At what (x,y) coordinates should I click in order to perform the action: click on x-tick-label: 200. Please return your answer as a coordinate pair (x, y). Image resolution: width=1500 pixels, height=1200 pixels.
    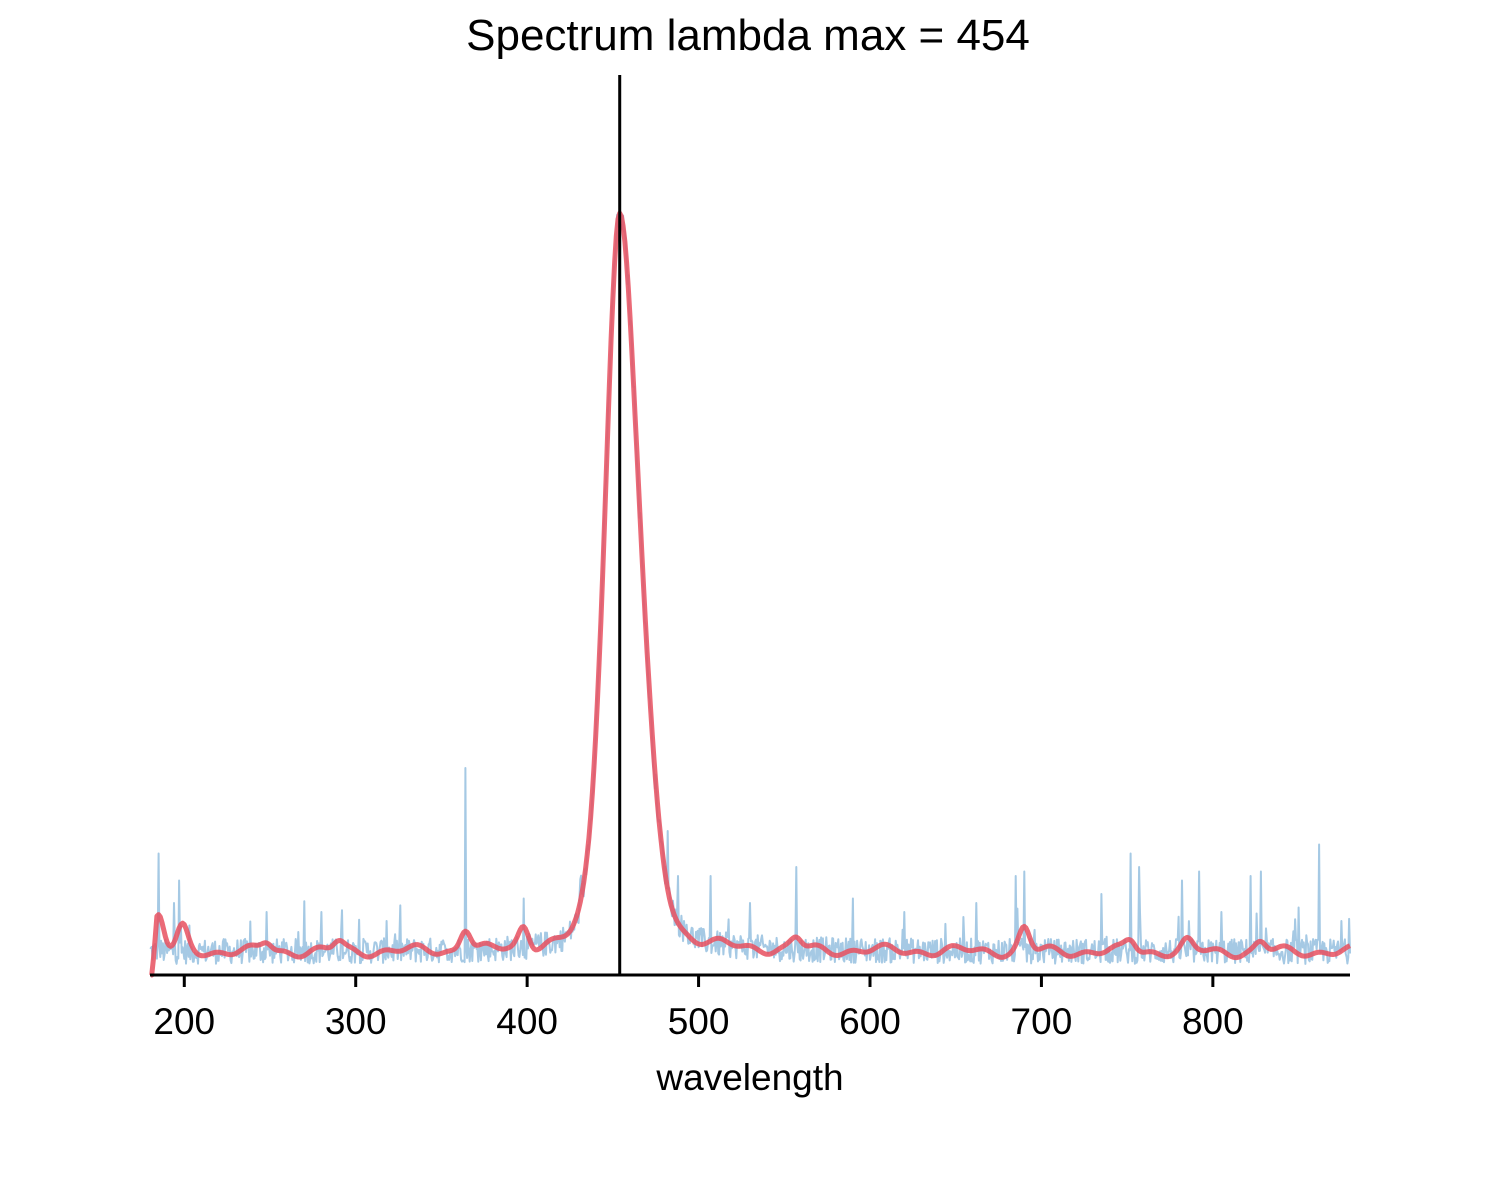
    Looking at the image, I should click on (184, 1021).